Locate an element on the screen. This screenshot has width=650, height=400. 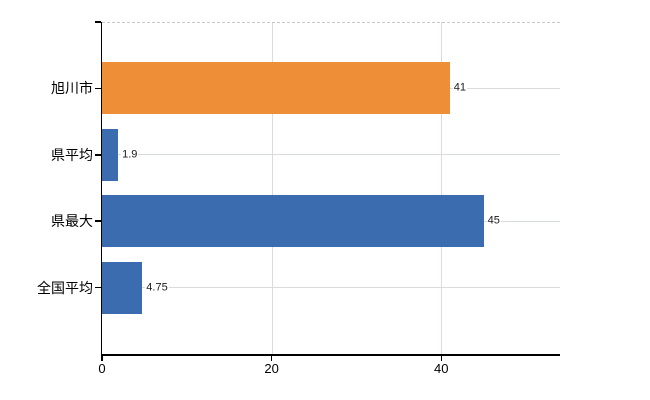
category-label: 県平均 is located at coordinates (72, 154).